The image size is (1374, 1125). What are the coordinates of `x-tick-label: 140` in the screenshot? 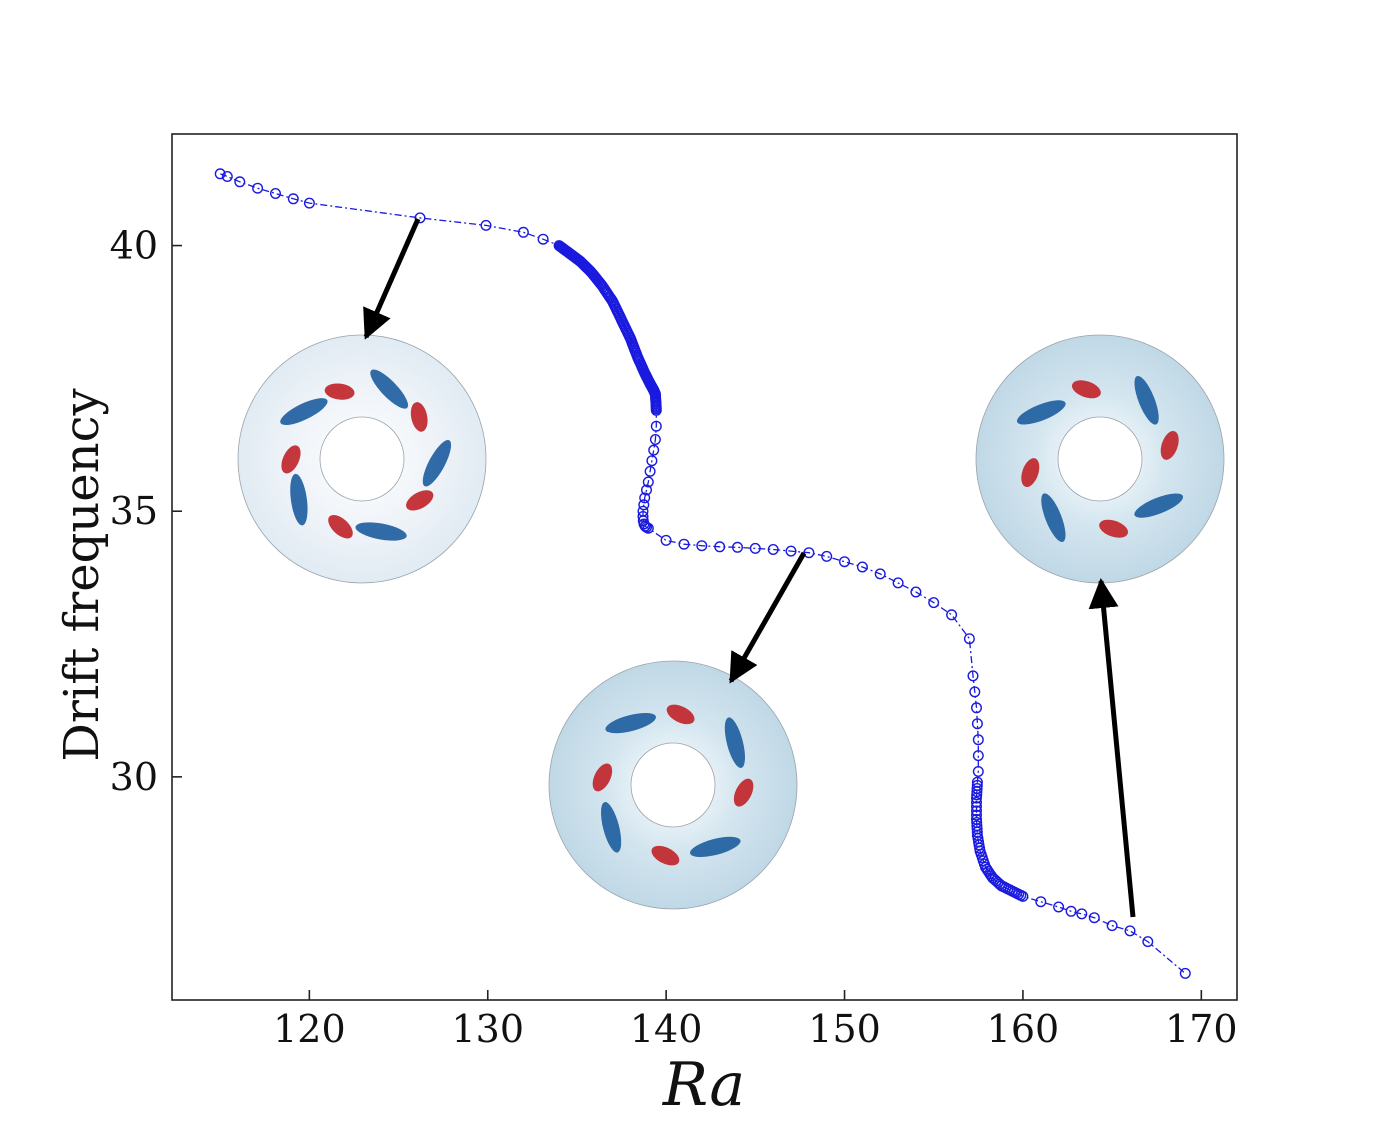 It's located at (666, 1029).